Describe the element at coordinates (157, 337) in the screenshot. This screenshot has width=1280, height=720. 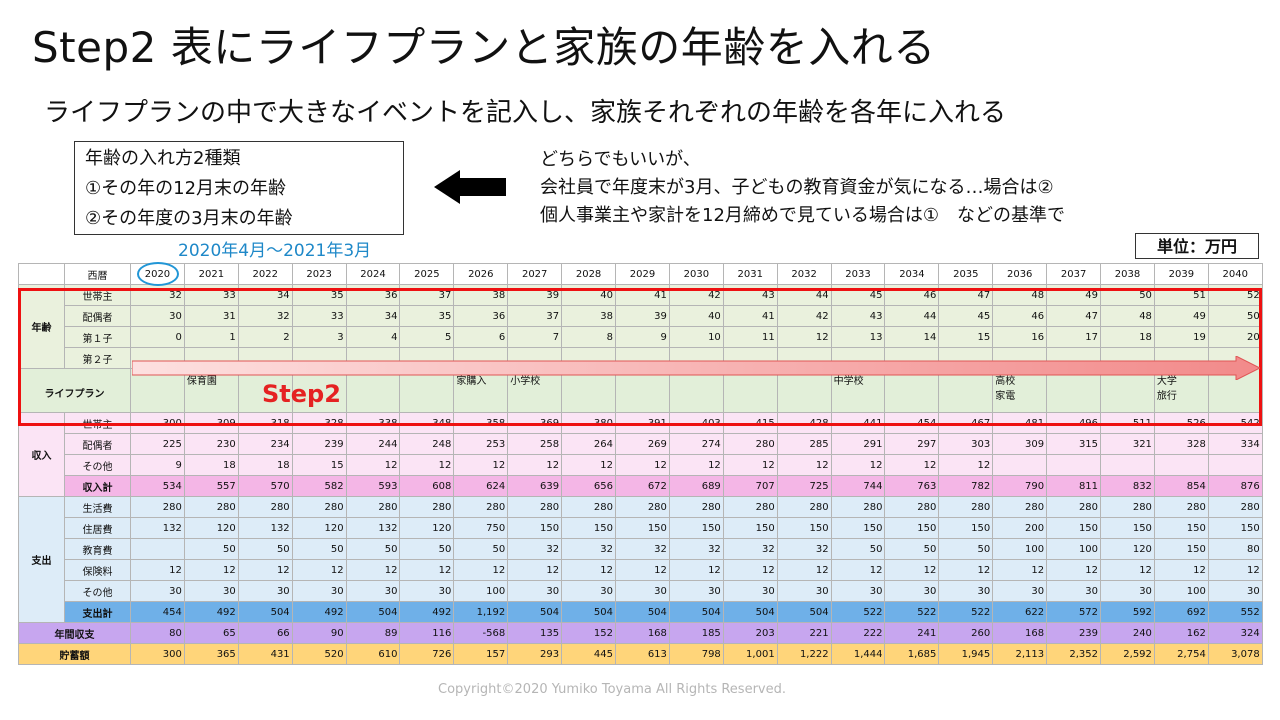
I see `cell-value: 0` at that location.